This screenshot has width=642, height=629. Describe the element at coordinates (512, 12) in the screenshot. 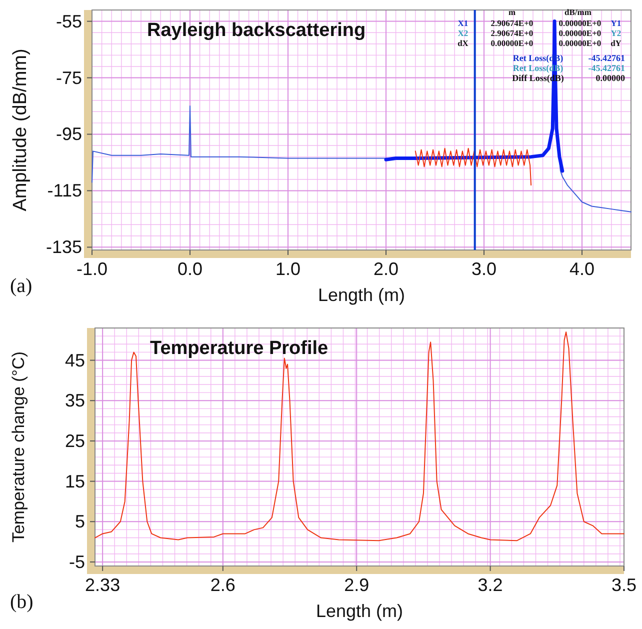

I see `annotation: m` at that location.